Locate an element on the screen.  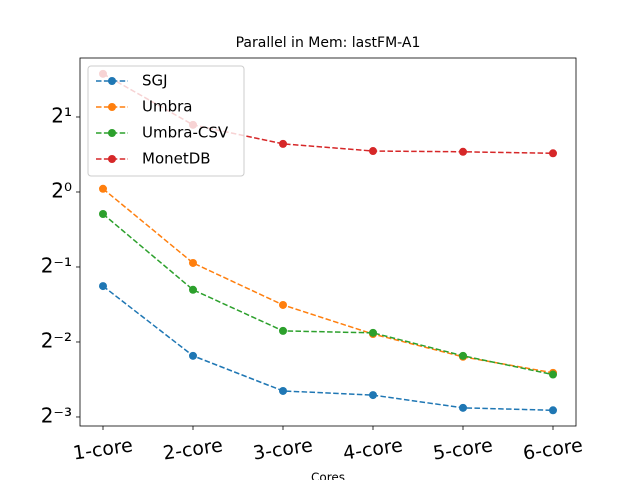
legend-label: Umbra is located at coordinates (167, 107).